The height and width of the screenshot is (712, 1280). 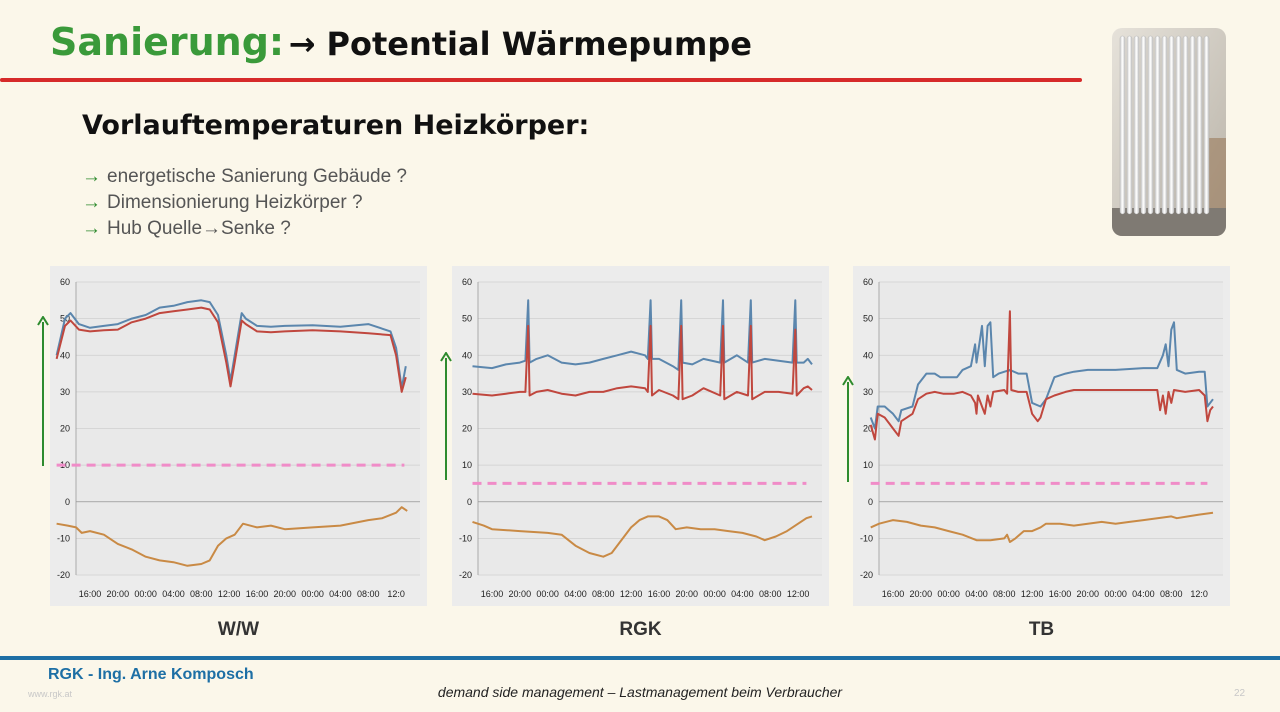 What do you see at coordinates (244, 177) in the screenshot?
I see `bullet-item: → energetische Sanierung Gebäude ?` at bounding box center [244, 177].